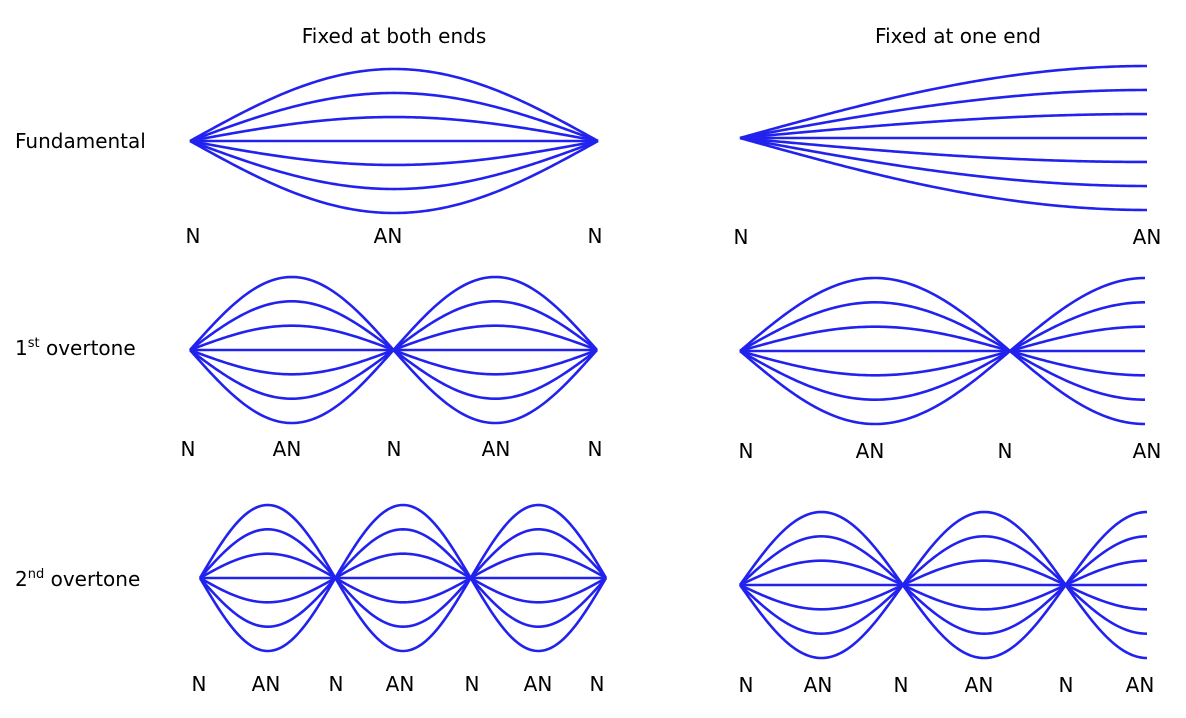 The height and width of the screenshot is (718, 1186). I want to click on wave-panel-overtone1_one, so click(942, 351).